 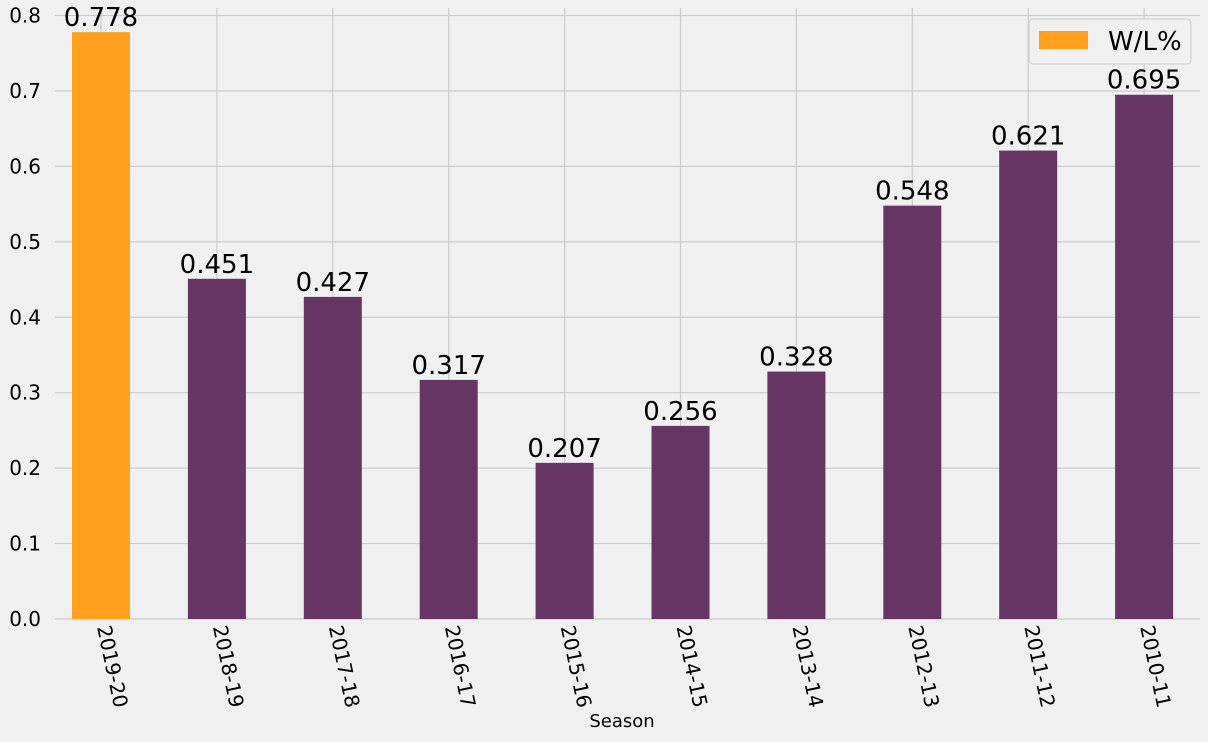 What do you see at coordinates (1145, 42) in the screenshot?
I see `legend-entry-label: W/L%` at bounding box center [1145, 42].